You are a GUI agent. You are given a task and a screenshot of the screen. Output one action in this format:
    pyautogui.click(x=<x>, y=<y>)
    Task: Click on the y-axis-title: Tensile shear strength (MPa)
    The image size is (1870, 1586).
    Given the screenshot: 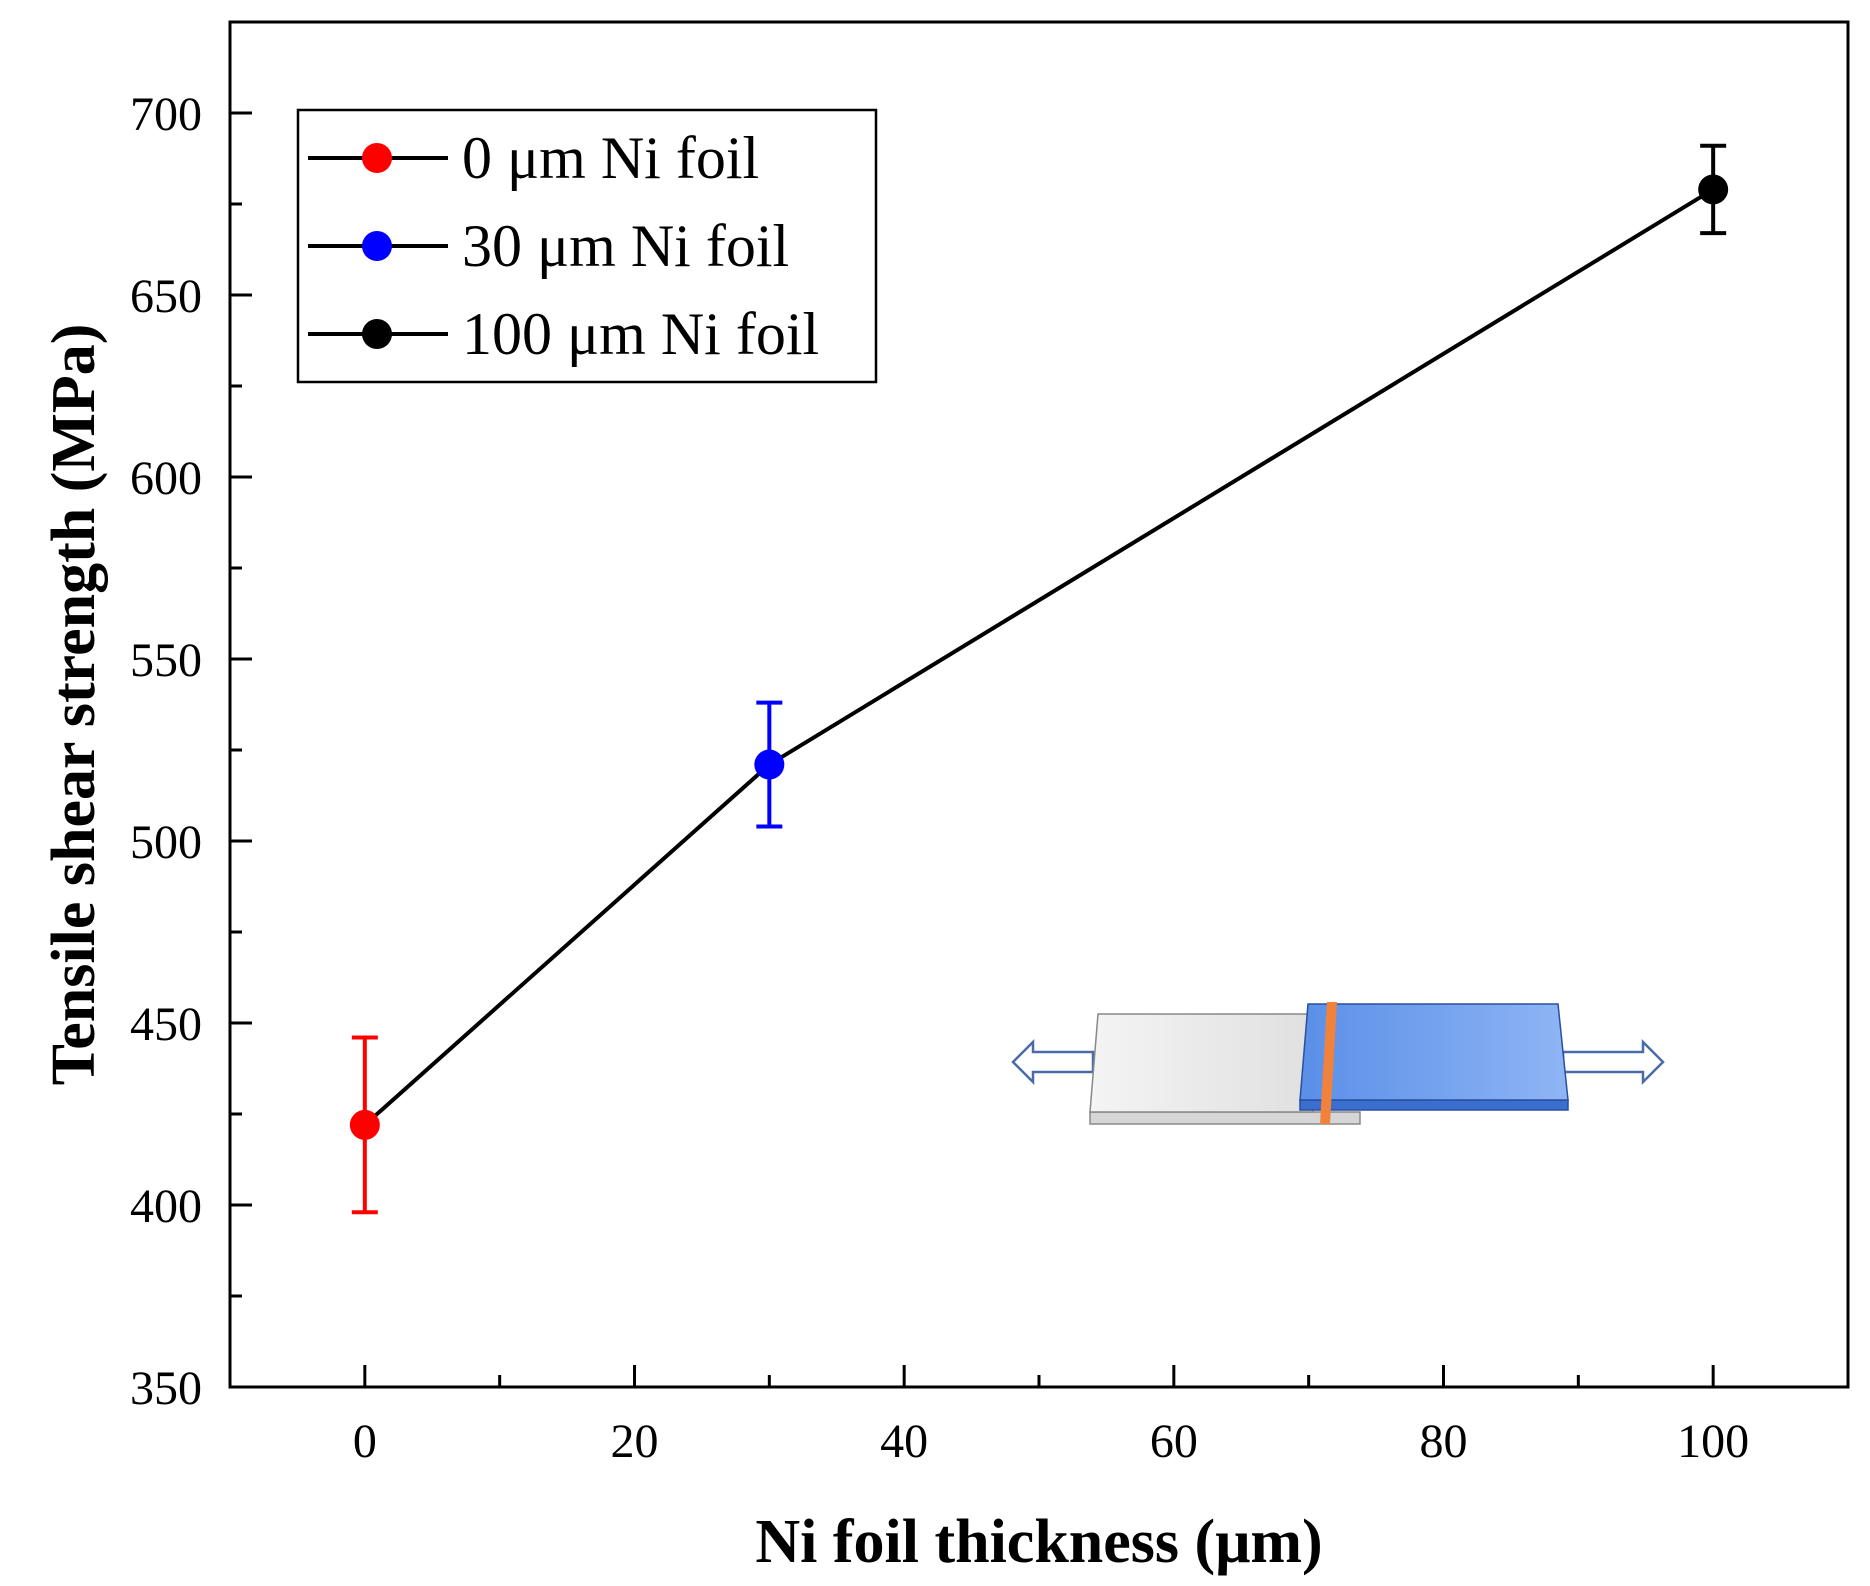 What is the action you would take?
    pyautogui.click(x=74, y=705)
    